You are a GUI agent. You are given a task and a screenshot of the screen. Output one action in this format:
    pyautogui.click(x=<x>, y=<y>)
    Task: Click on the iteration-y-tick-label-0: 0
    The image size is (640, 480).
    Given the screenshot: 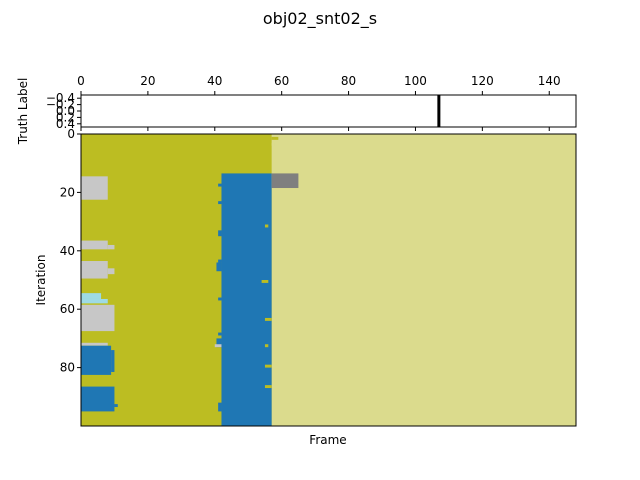 What is the action you would take?
    pyautogui.click(x=71, y=134)
    